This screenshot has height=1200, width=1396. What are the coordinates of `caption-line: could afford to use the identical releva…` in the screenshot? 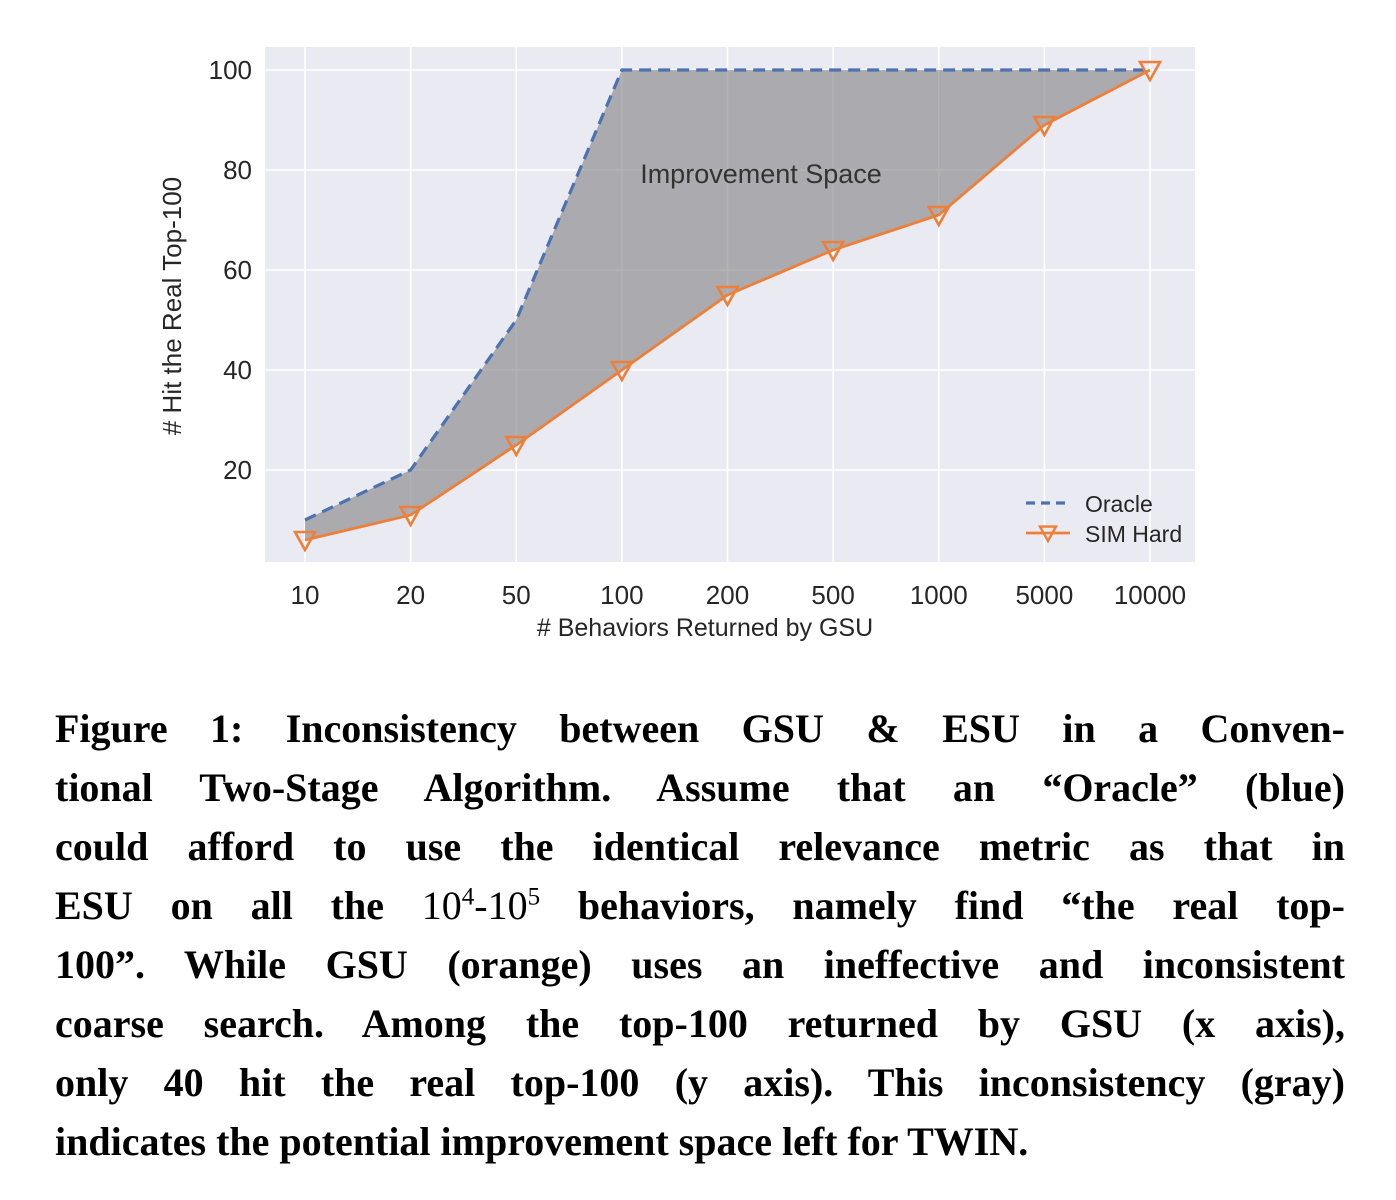 It's located at (700, 846).